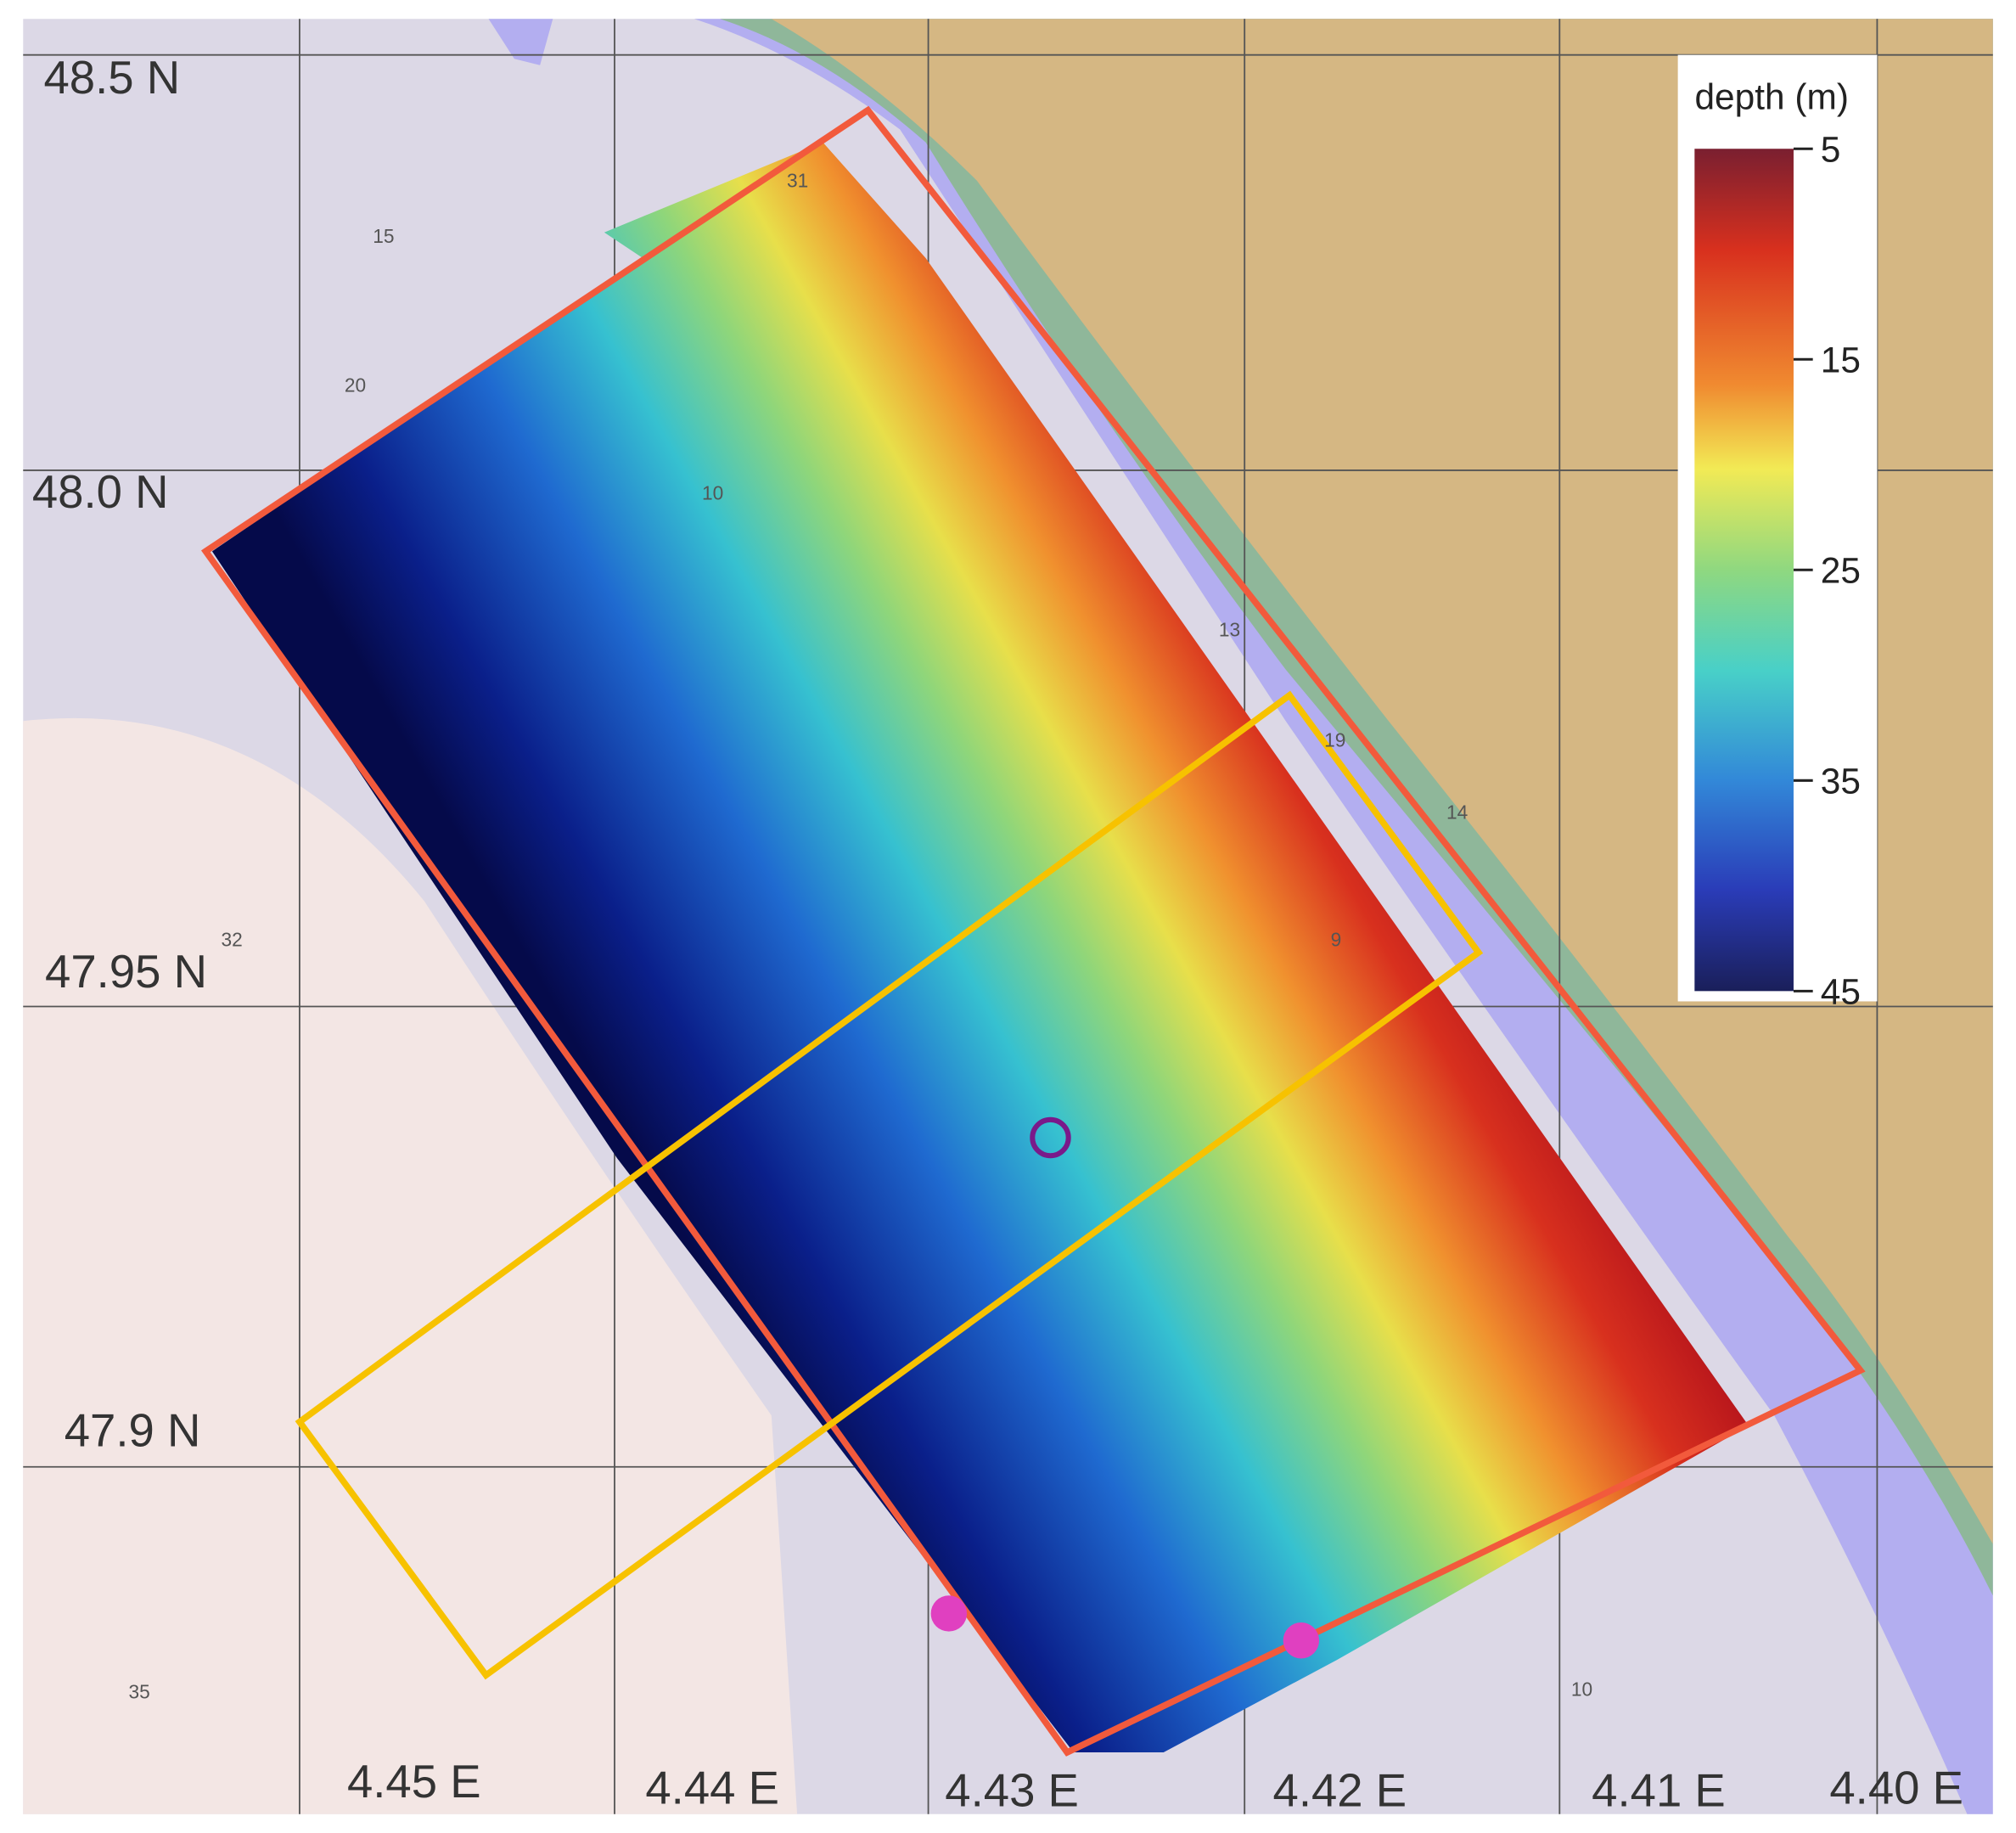  What do you see at coordinates (1659, 1791) in the screenshot?
I see `lon-label: 4.41 E` at bounding box center [1659, 1791].